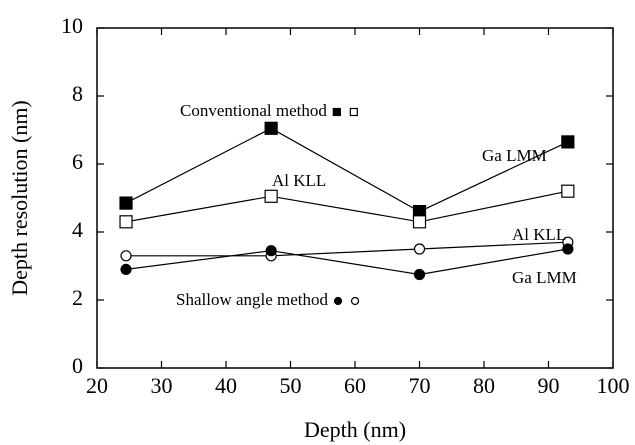  Describe the element at coordinates (420, 385) in the screenshot. I see `x-tick-label: 70` at that location.